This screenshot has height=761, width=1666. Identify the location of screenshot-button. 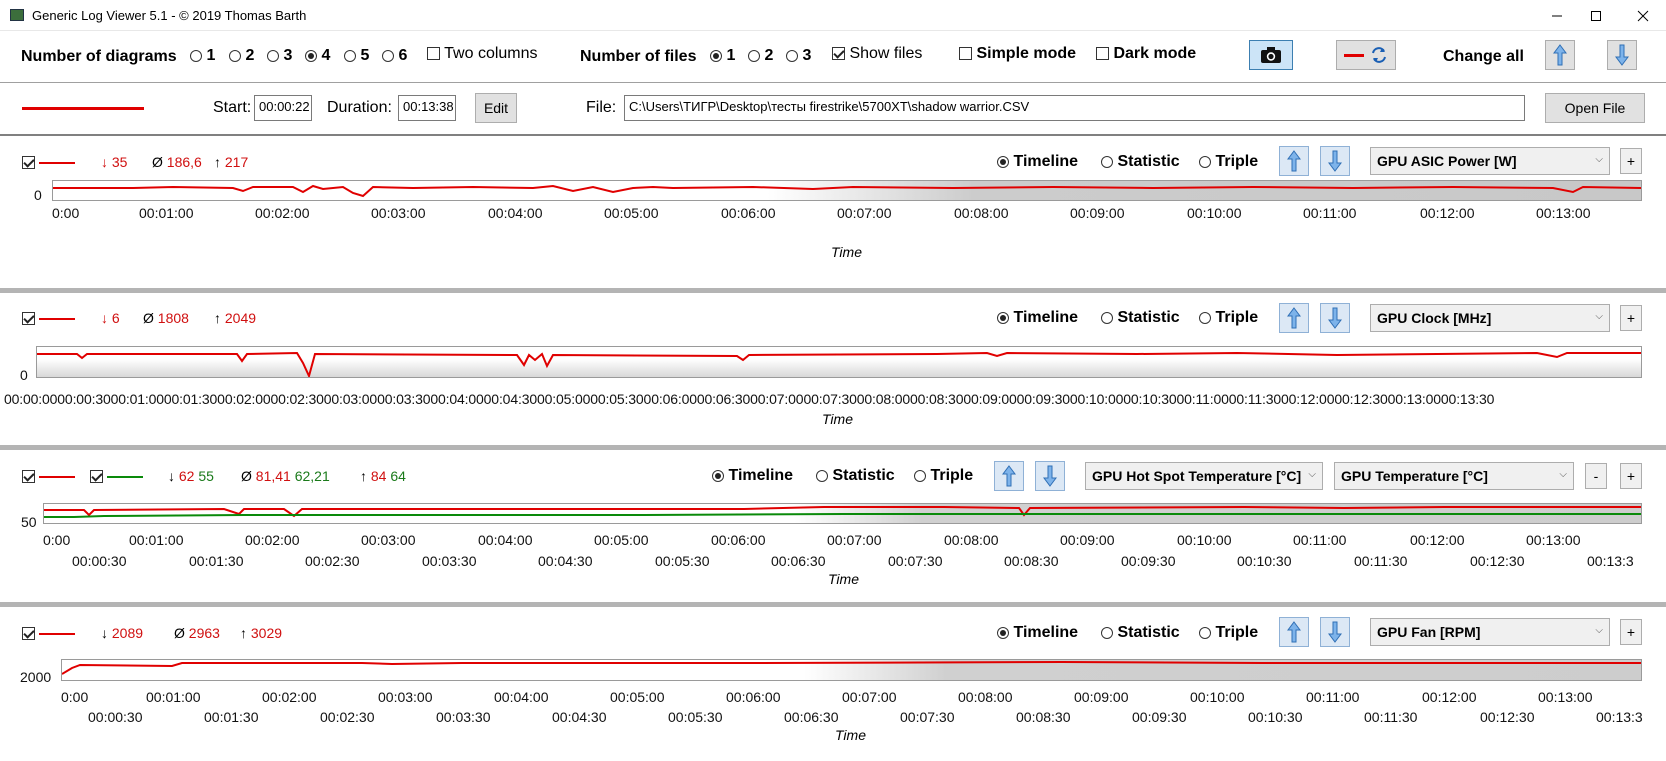
(1271, 55).